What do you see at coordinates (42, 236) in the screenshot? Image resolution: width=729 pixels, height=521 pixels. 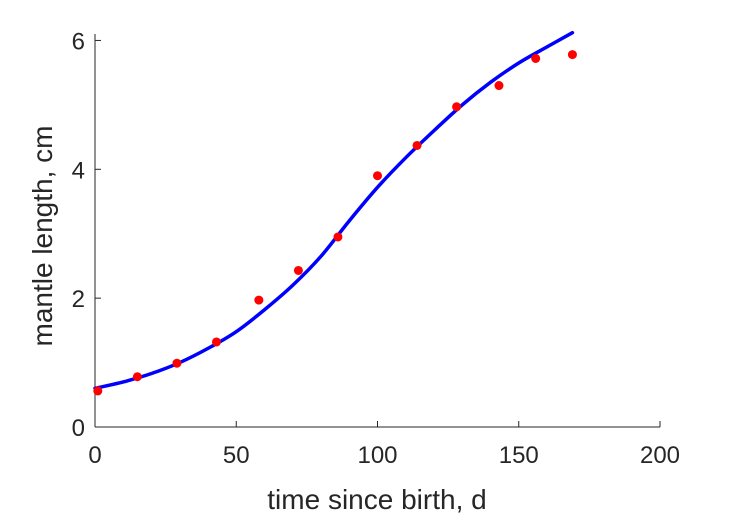 I see `y-axis-label: mantle length, cm` at bounding box center [42, 236].